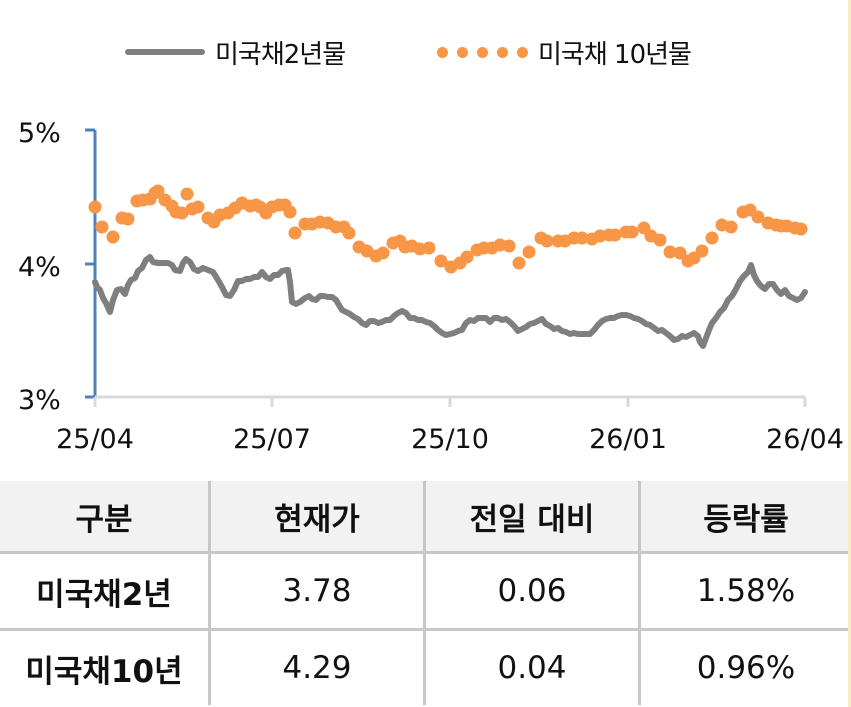  I want to click on table-row: 미국채10년 4.29 0.04 0.96%, so click(425, 666).